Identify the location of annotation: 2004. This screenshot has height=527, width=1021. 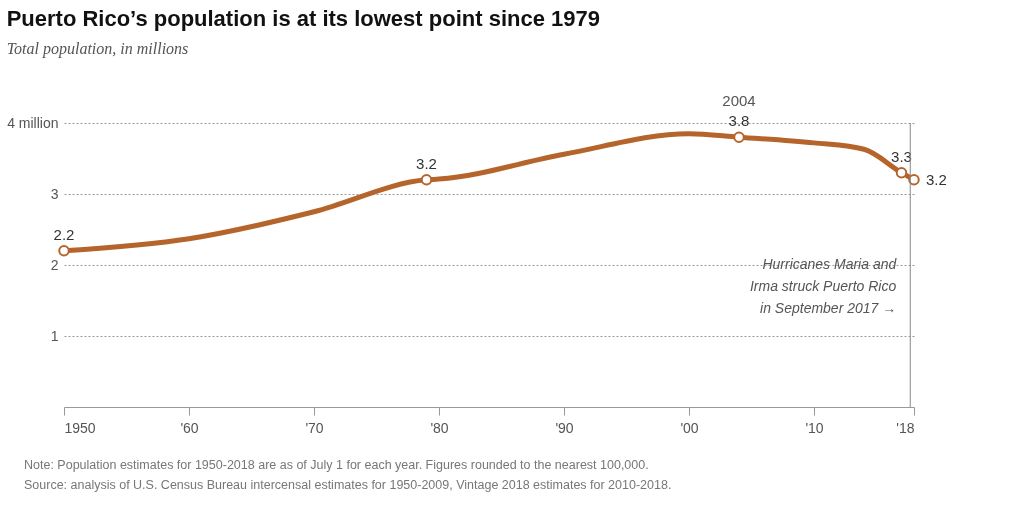
(739, 101).